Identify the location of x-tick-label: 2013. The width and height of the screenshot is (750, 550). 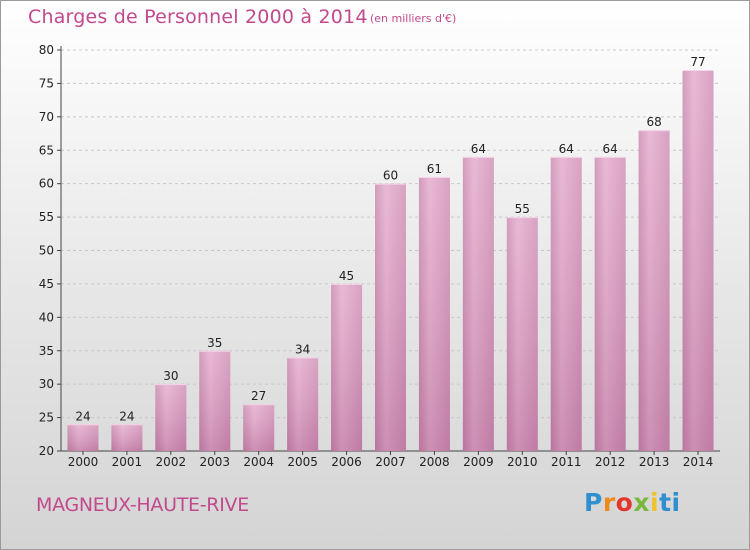
(654, 462).